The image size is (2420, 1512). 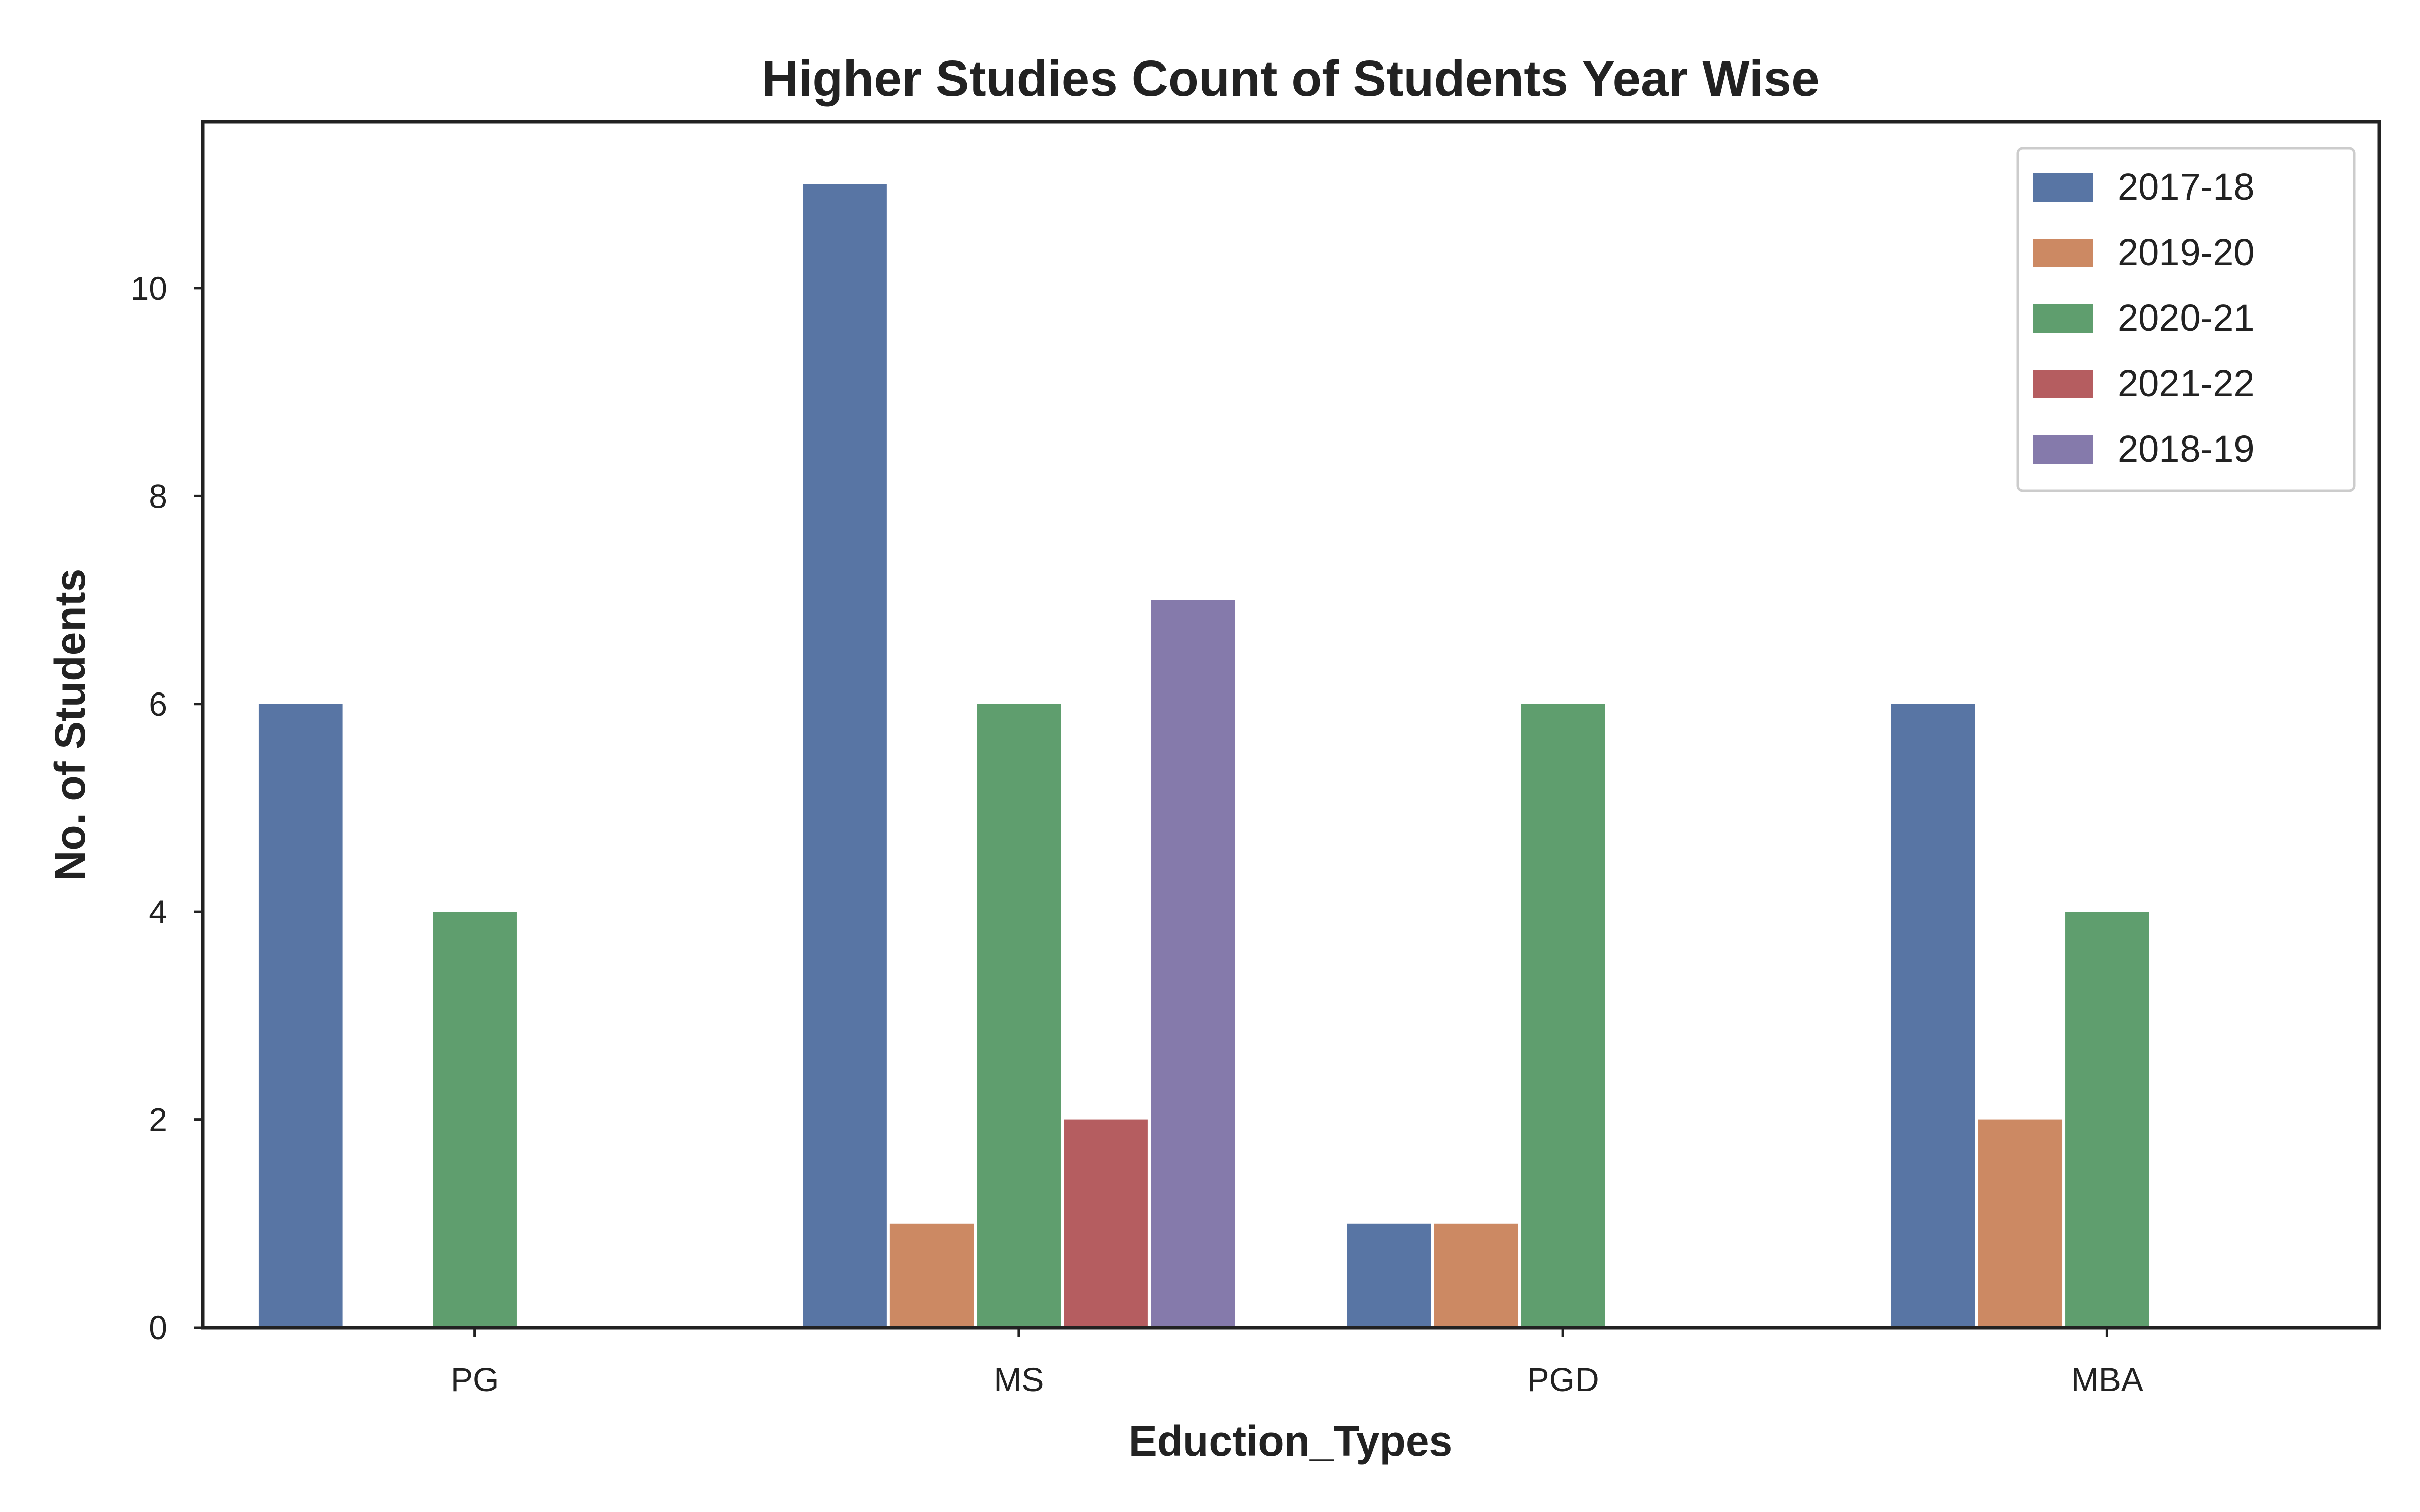 I want to click on y-axis-ticks: 0 2 4 6 8 10, so click(x=167, y=808).